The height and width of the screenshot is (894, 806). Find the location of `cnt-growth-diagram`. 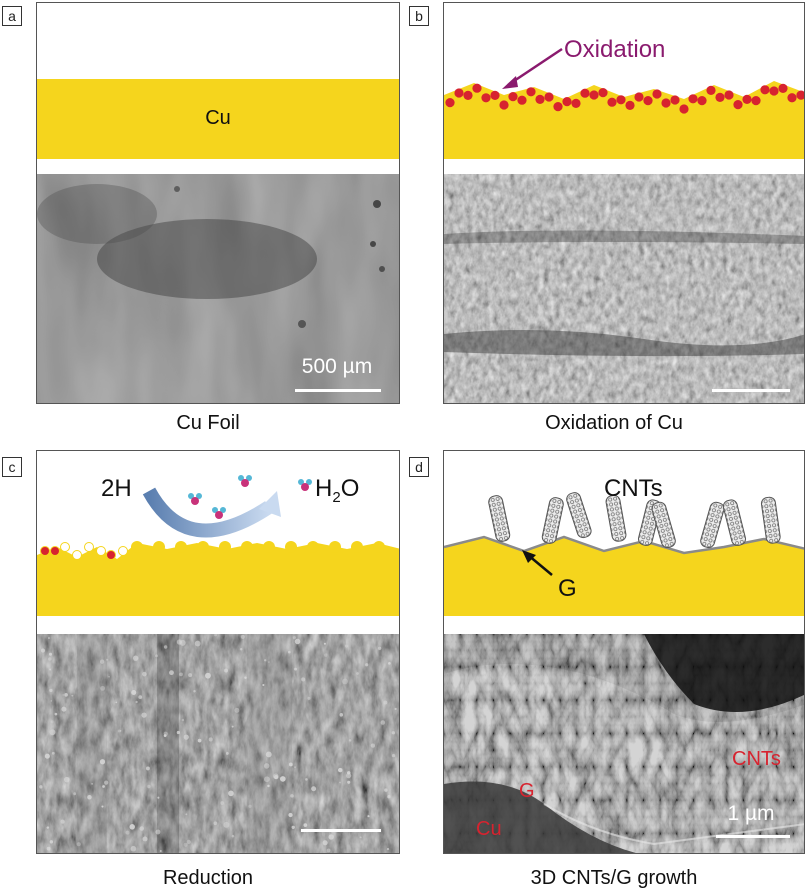

cnt-growth-diagram is located at coordinates (624, 554).